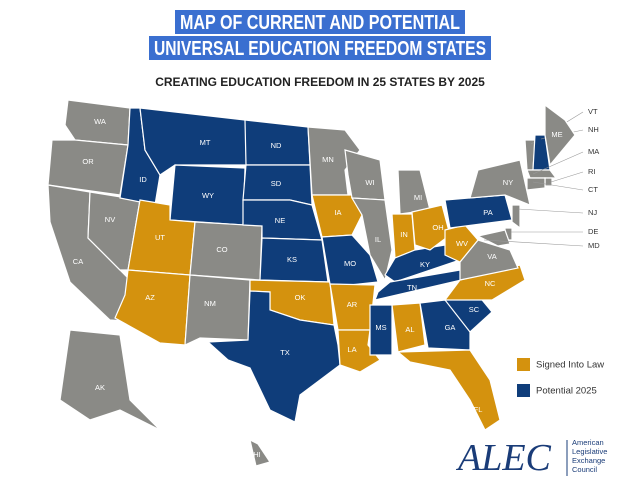 The width and height of the screenshot is (640, 494). Describe the element at coordinates (560, 377) in the screenshot. I see `legend: Signed Into Law Potential 2025` at that location.